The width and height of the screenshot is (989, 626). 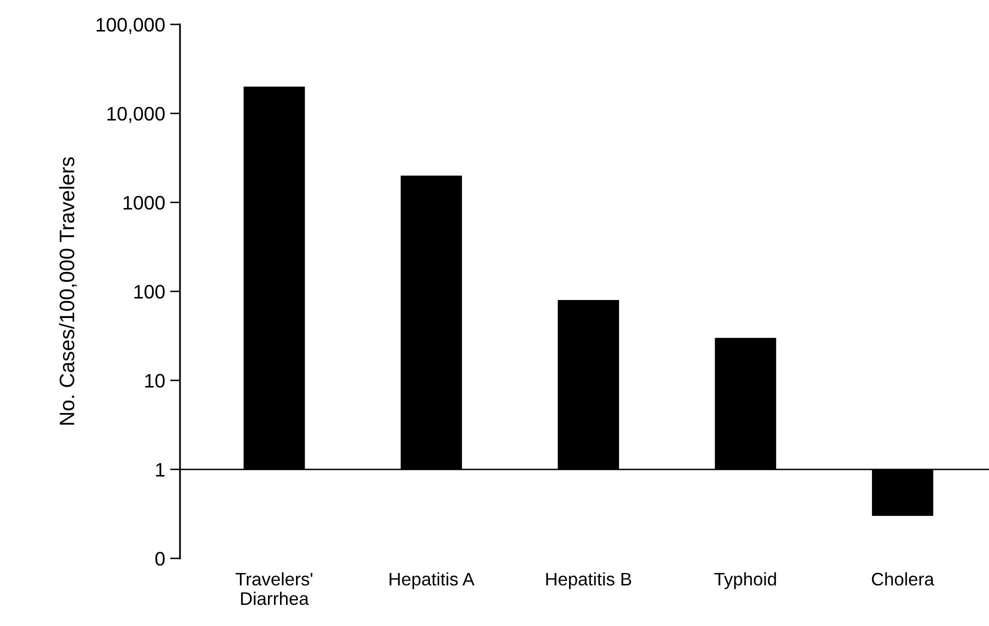 What do you see at coordinates (903, 579) in the screenshot?
I see `x-tick-label: Cholera` at bounding box center [903, 579].